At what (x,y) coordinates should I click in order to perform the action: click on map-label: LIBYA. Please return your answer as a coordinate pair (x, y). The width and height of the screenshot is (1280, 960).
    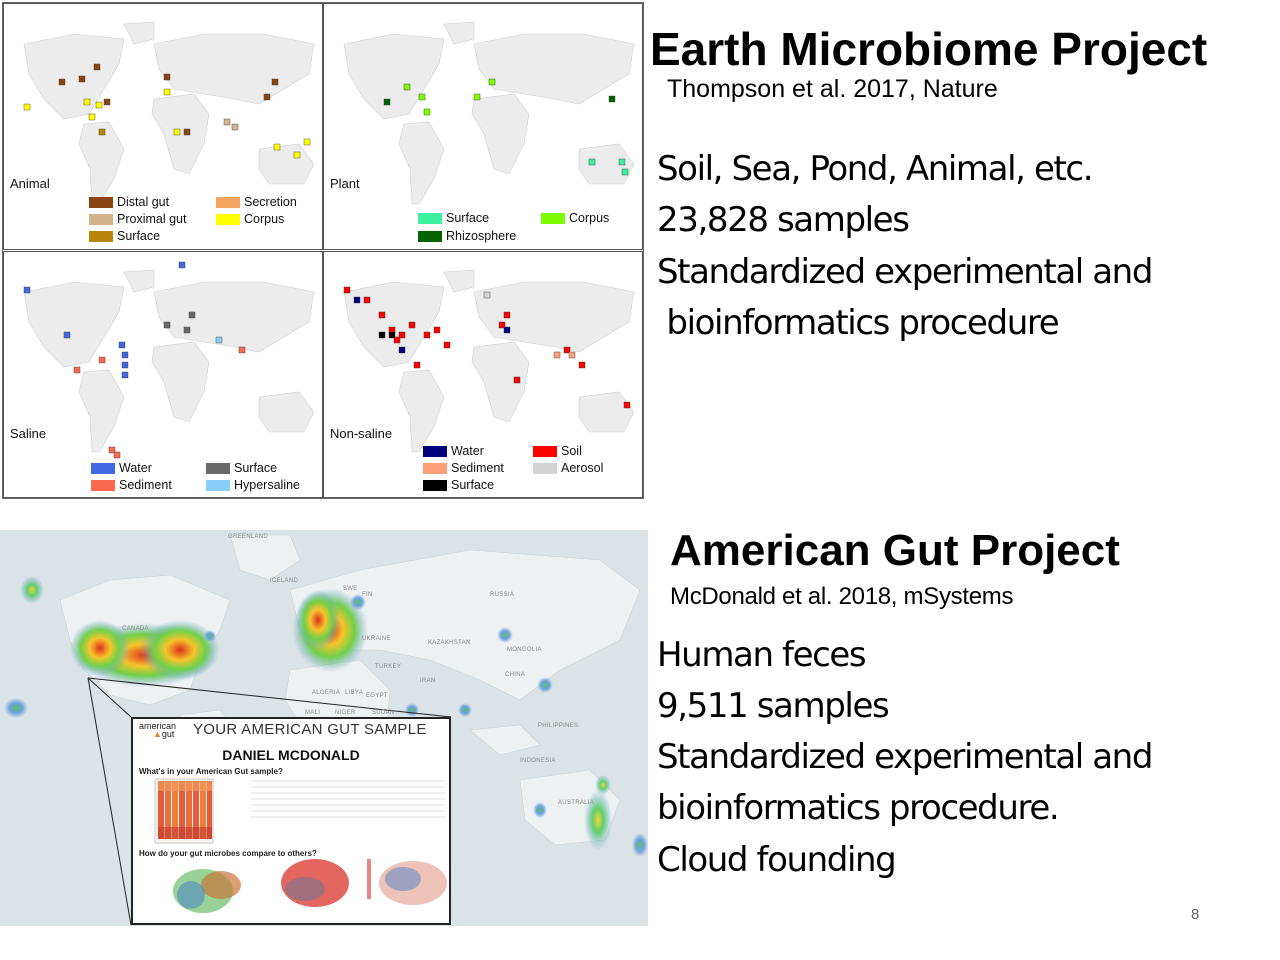
    Looking at the image, I should click on (354, 693).